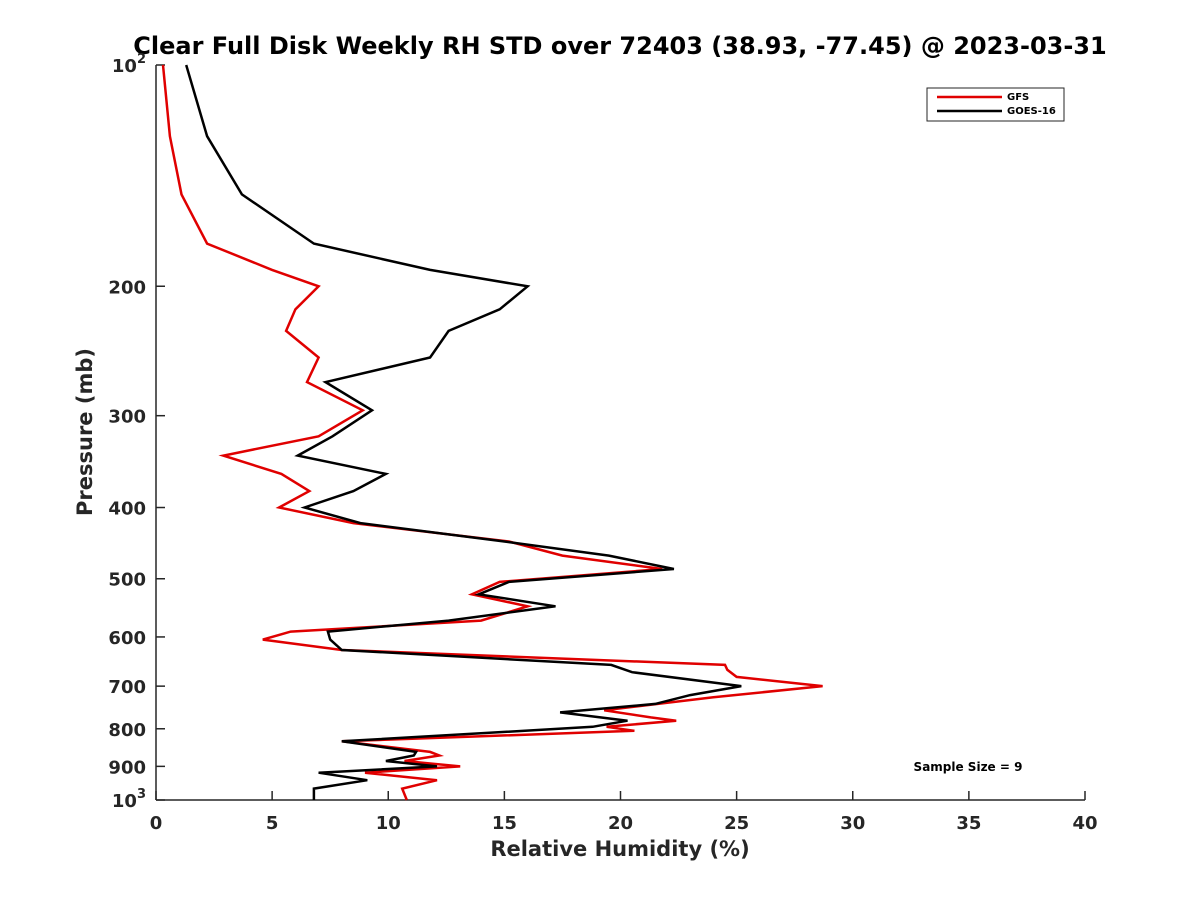  I want to click on x-ticks: 0 5 10 15 20 25 30 35 40, so click(624, 812).